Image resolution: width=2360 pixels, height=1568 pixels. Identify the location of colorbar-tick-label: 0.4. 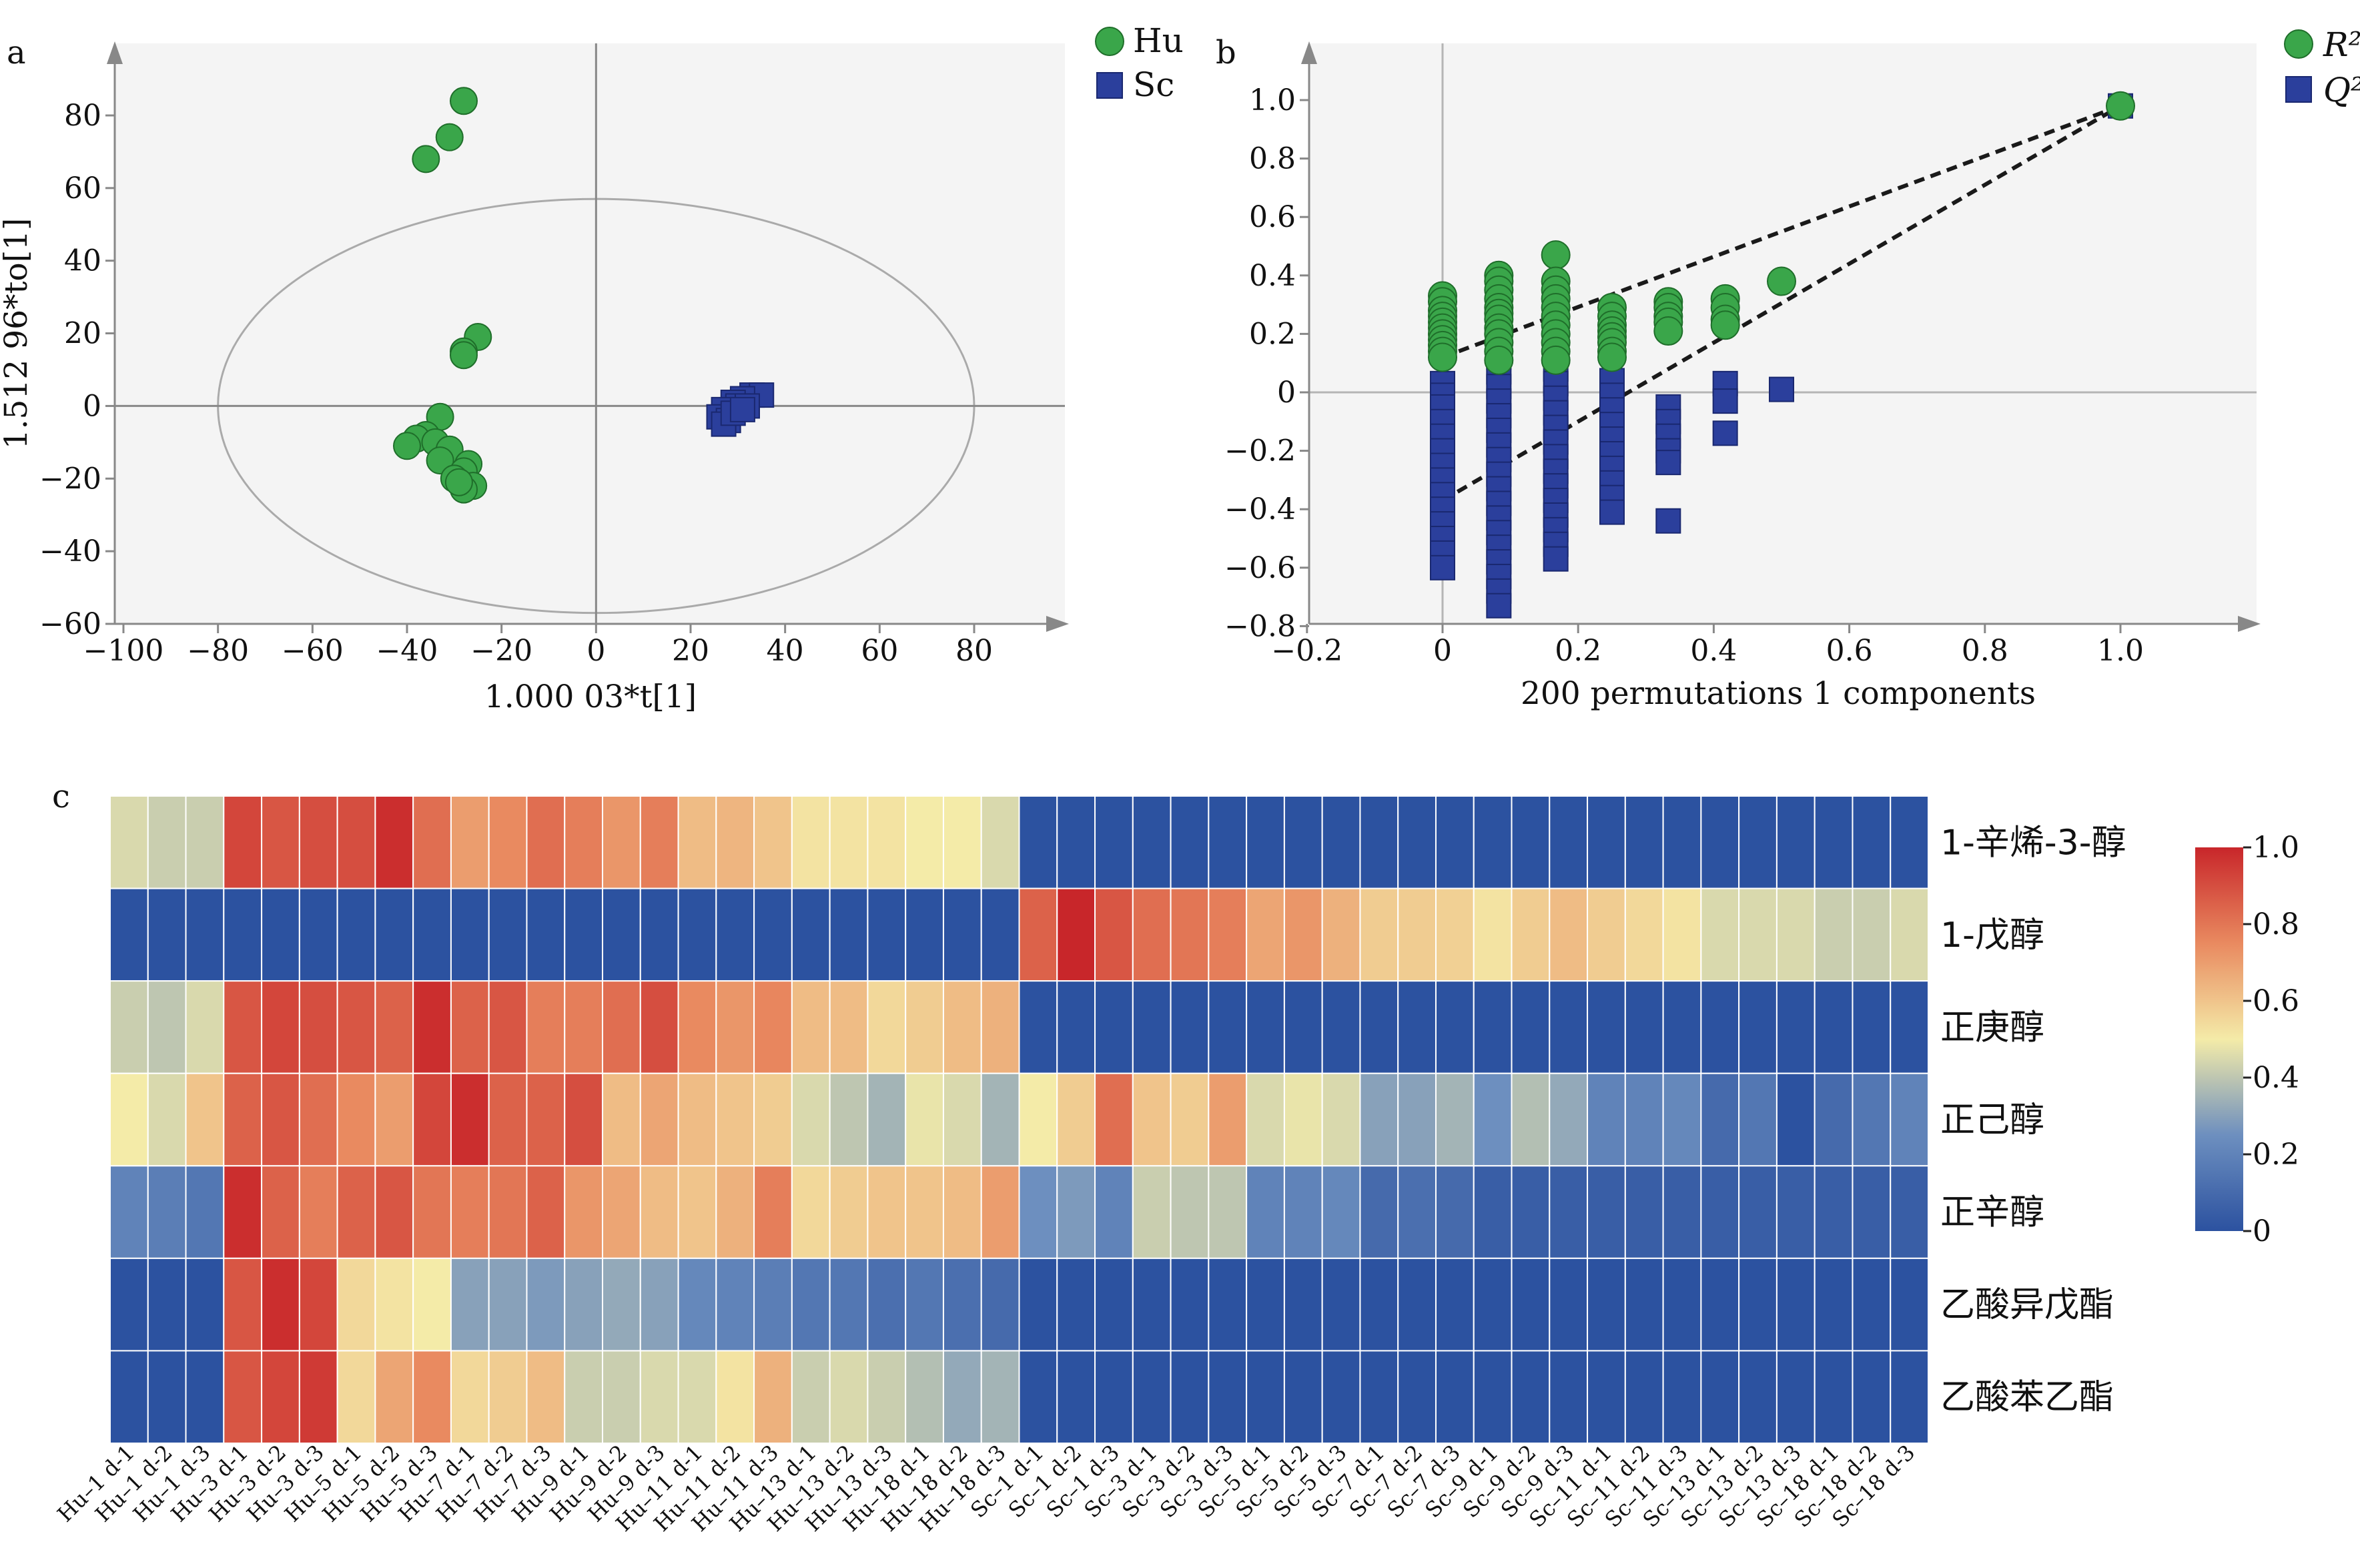
(2276, 1078).